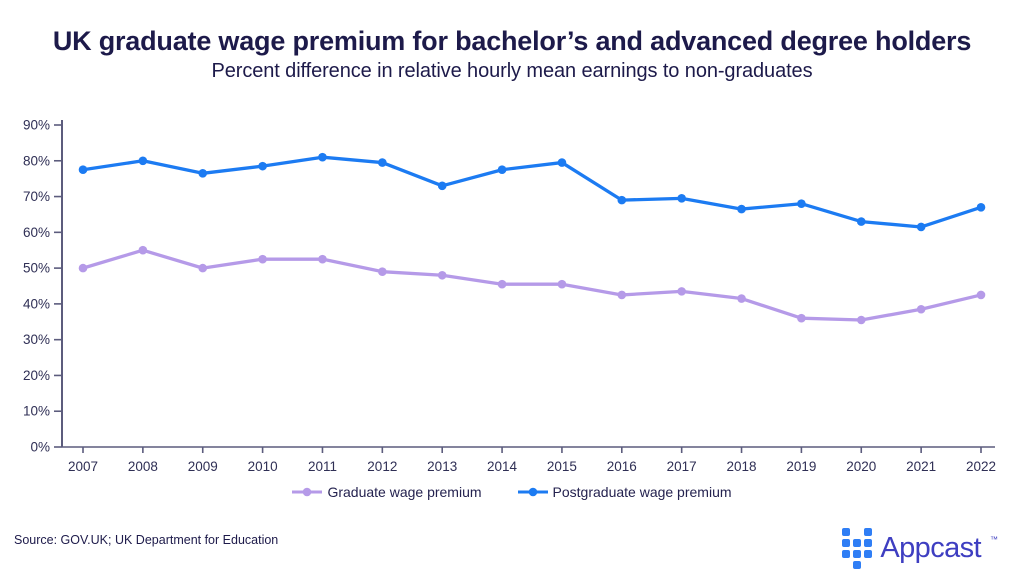 Image resolution: width=1024 pixels, height=576 pixels. Describe the element at coordinates (681, 291) in the screenshot. I see `data-point-graduate-wage-premium-2017` at that location.